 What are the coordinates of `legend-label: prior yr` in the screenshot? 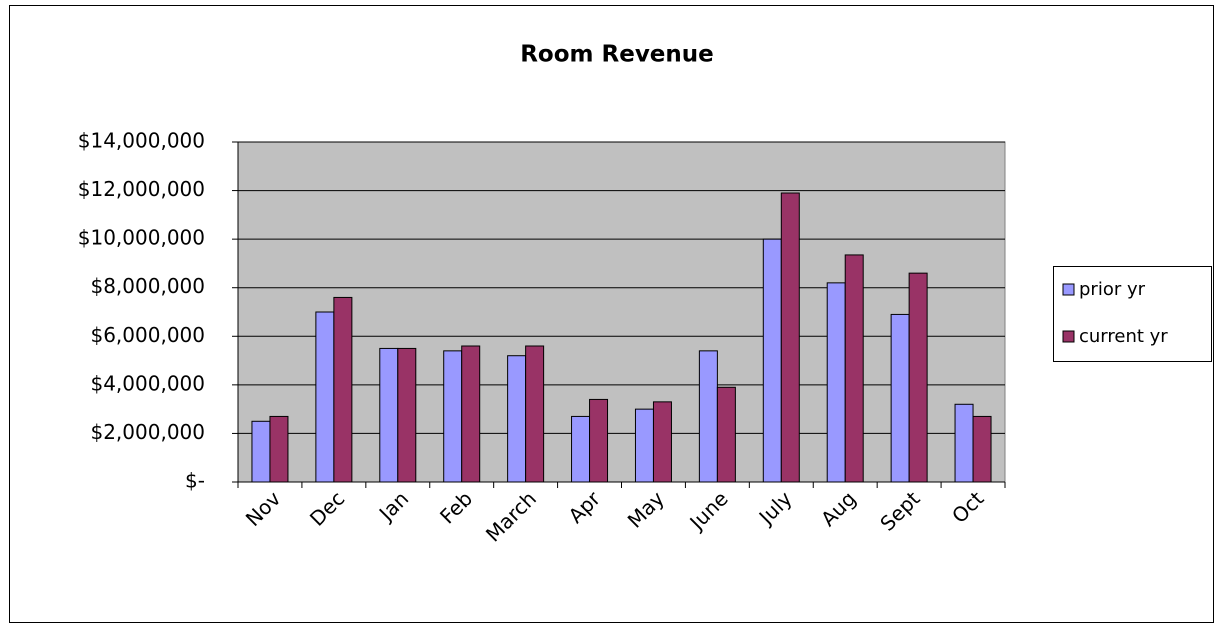 It's located at (1112, 289).